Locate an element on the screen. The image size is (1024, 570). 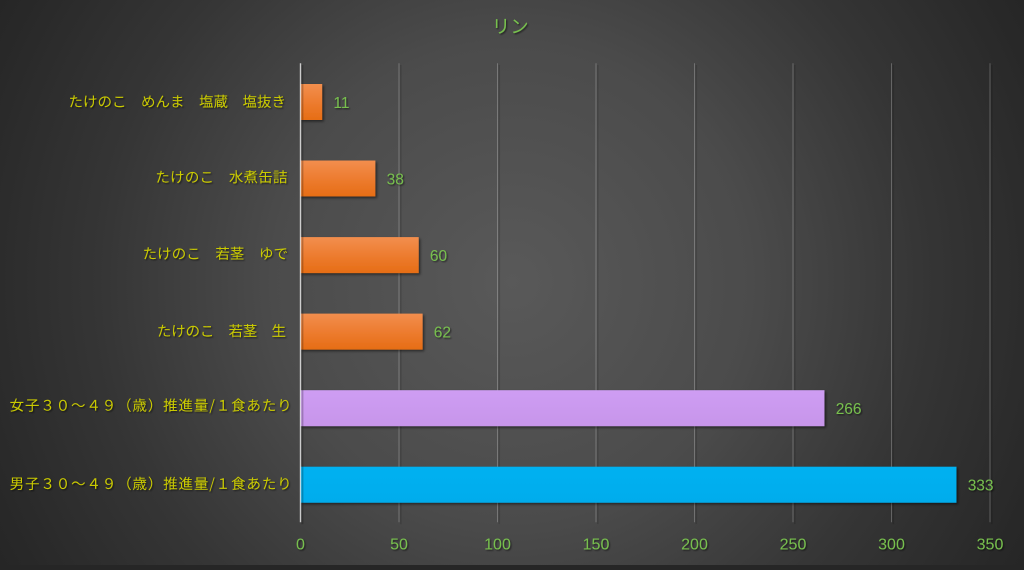
svg-text: 333 is located at coordinates (981, 486).